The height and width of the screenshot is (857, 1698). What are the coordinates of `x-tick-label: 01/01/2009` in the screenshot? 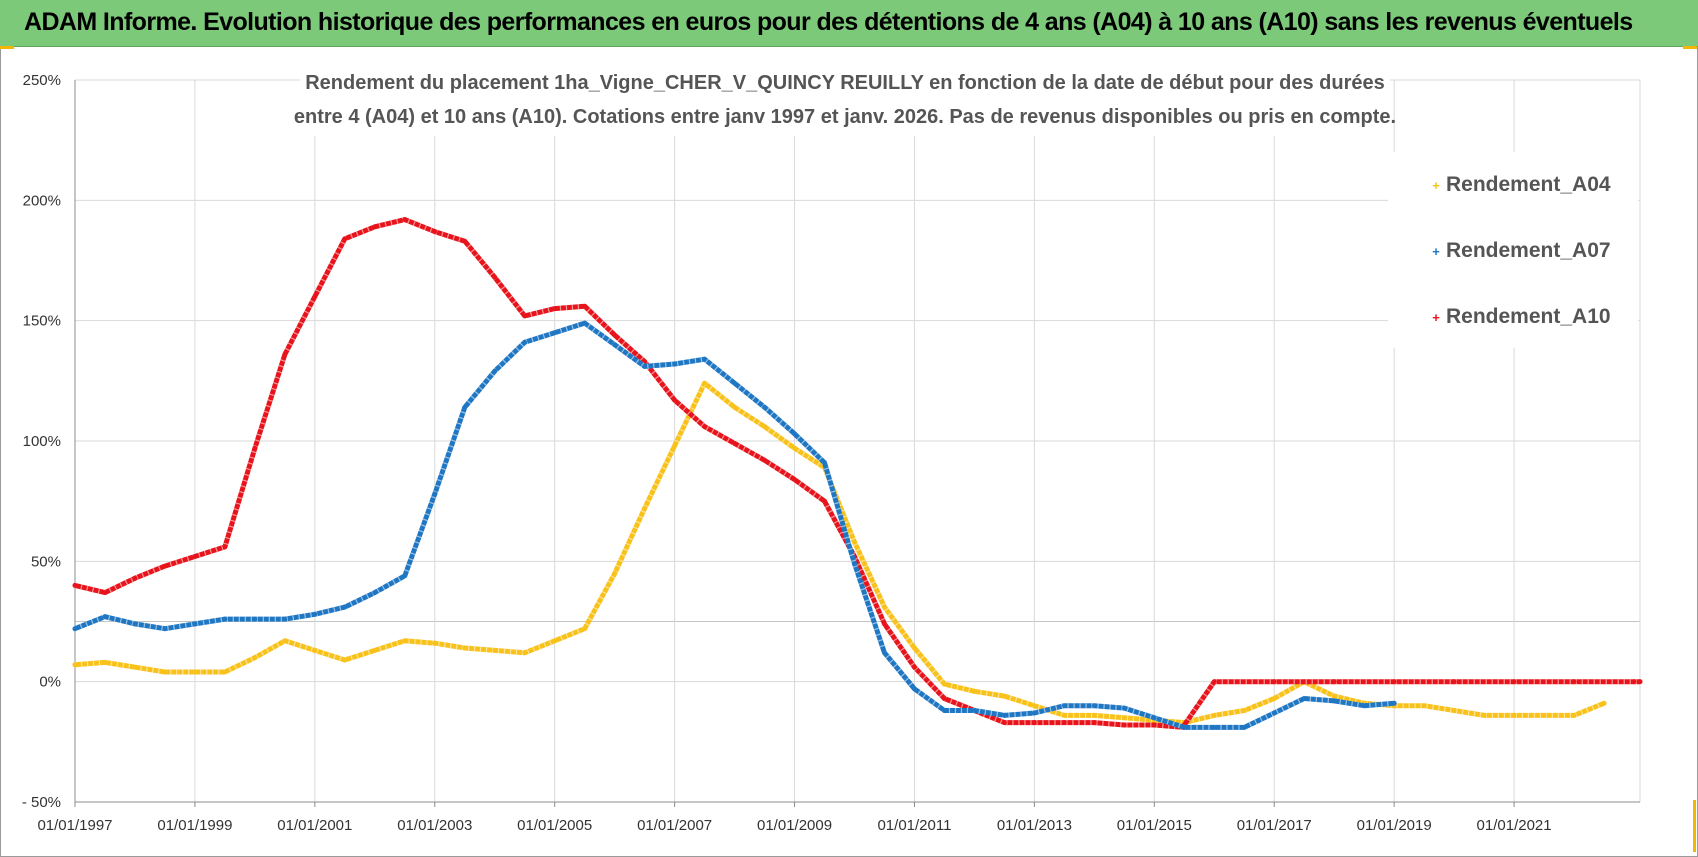 It's located at (794, 825).